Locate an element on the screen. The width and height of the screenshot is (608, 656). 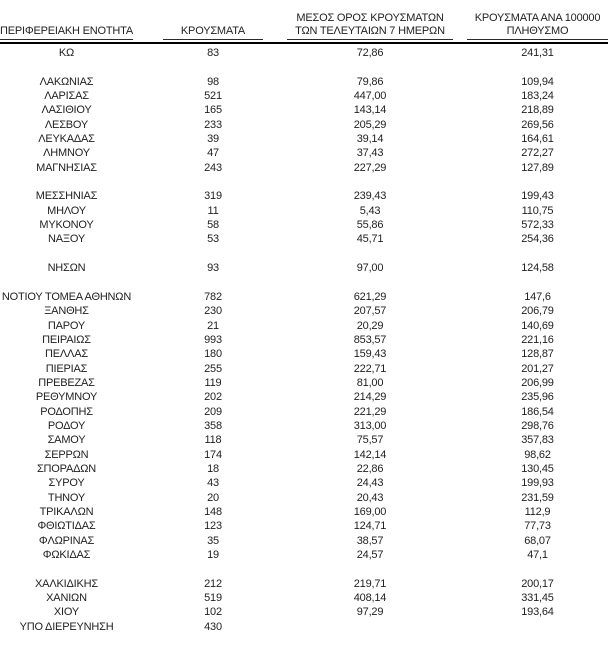
per100k-value: 147,6 is located at coordinates (537, 296).